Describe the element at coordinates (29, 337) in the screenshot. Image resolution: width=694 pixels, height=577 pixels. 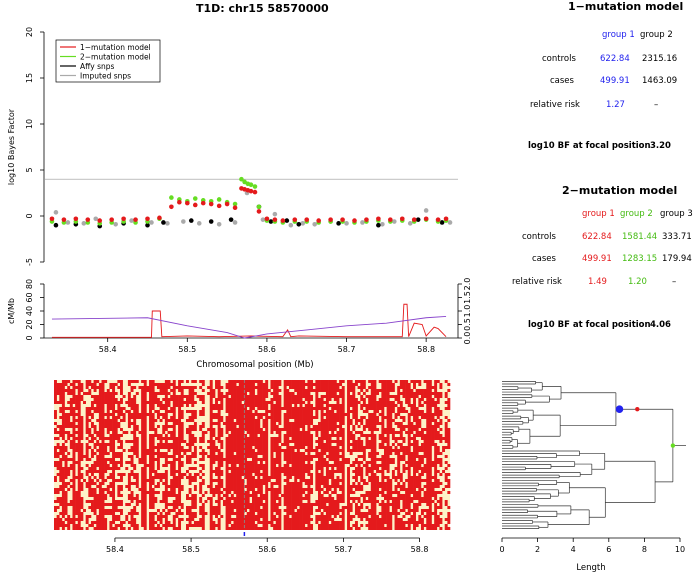
I see `y-tick-label: 0` at that location.